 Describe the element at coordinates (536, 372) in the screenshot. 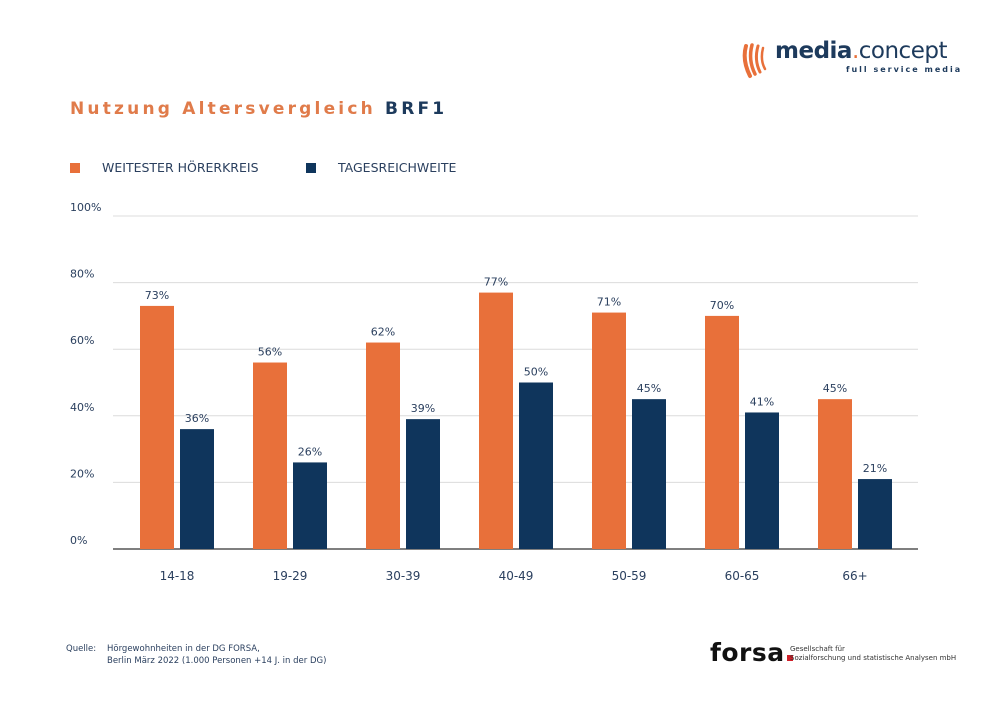

I see `data-label: 50%` at that location.